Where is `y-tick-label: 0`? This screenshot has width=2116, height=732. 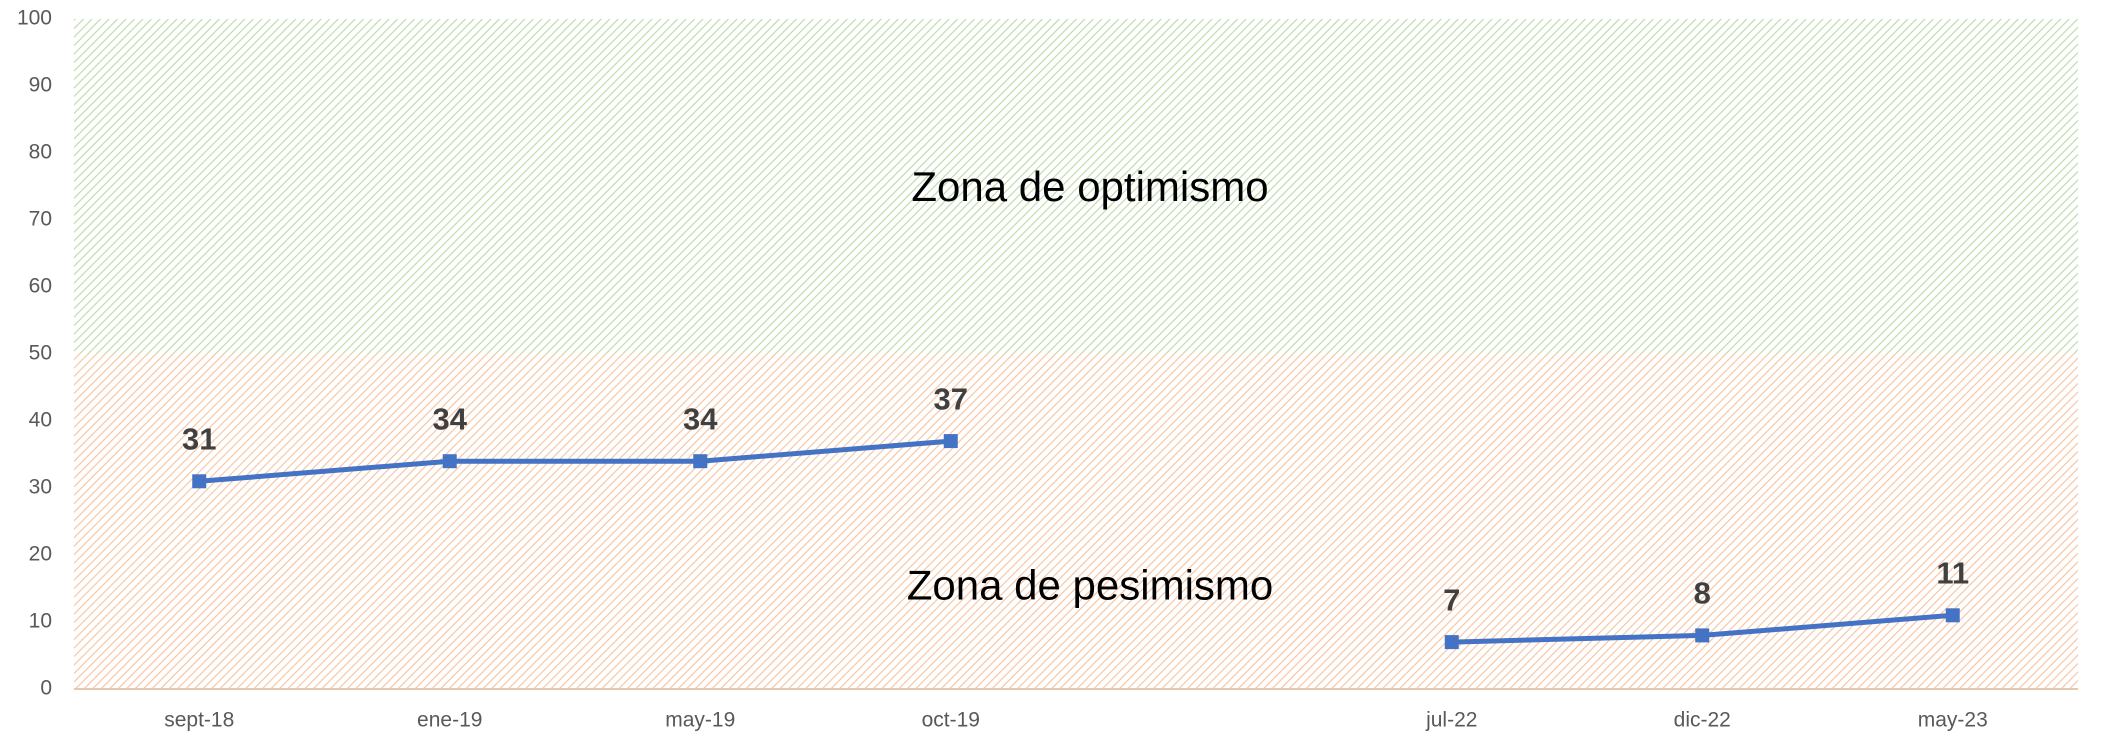 y-tick-label: 0 is located at coordinates (46, 688).